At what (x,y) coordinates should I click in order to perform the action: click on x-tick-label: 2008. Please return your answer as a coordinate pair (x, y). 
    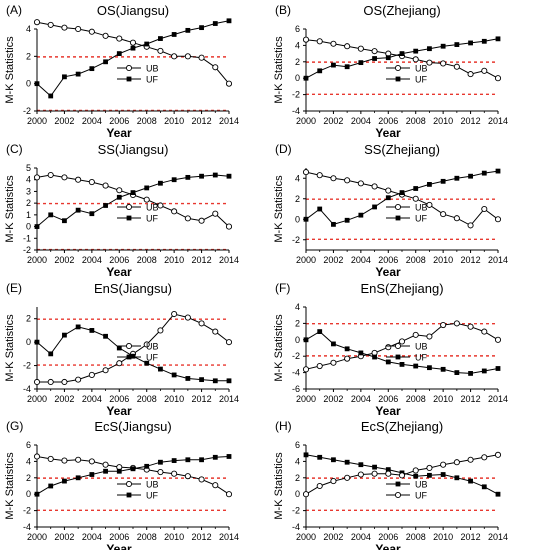
    Looking at the image, I should click on (147, 537).